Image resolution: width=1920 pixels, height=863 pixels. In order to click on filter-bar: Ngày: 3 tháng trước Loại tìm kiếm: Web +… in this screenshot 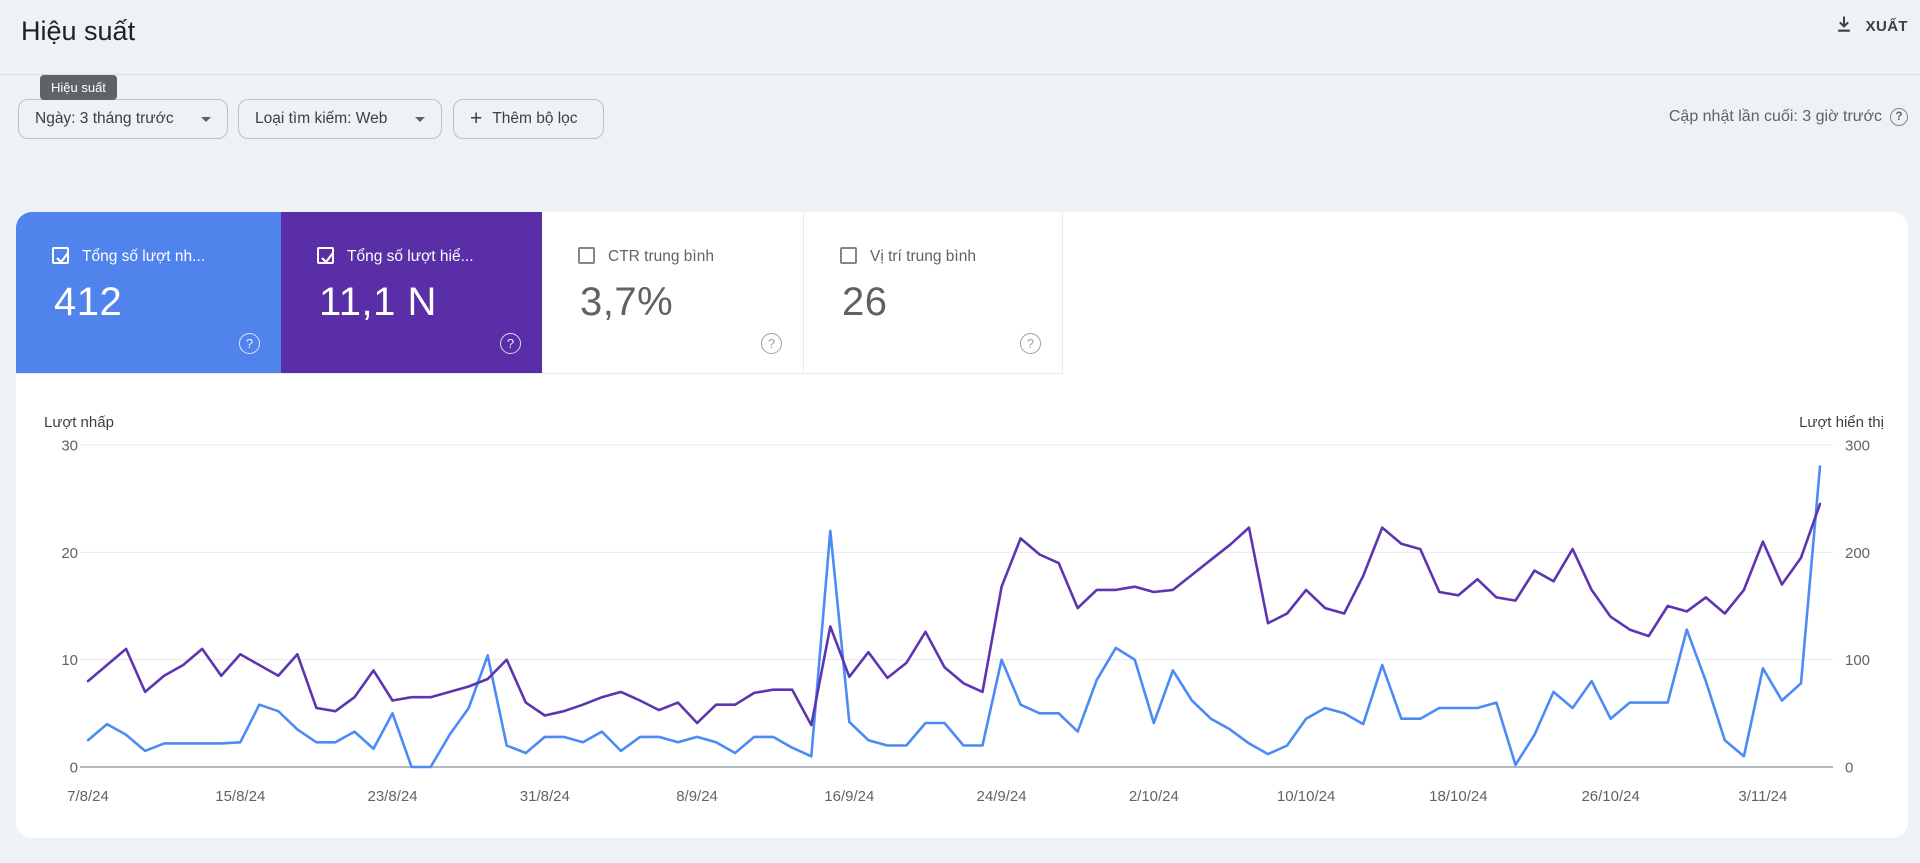, I will do `click(960, 119)`.